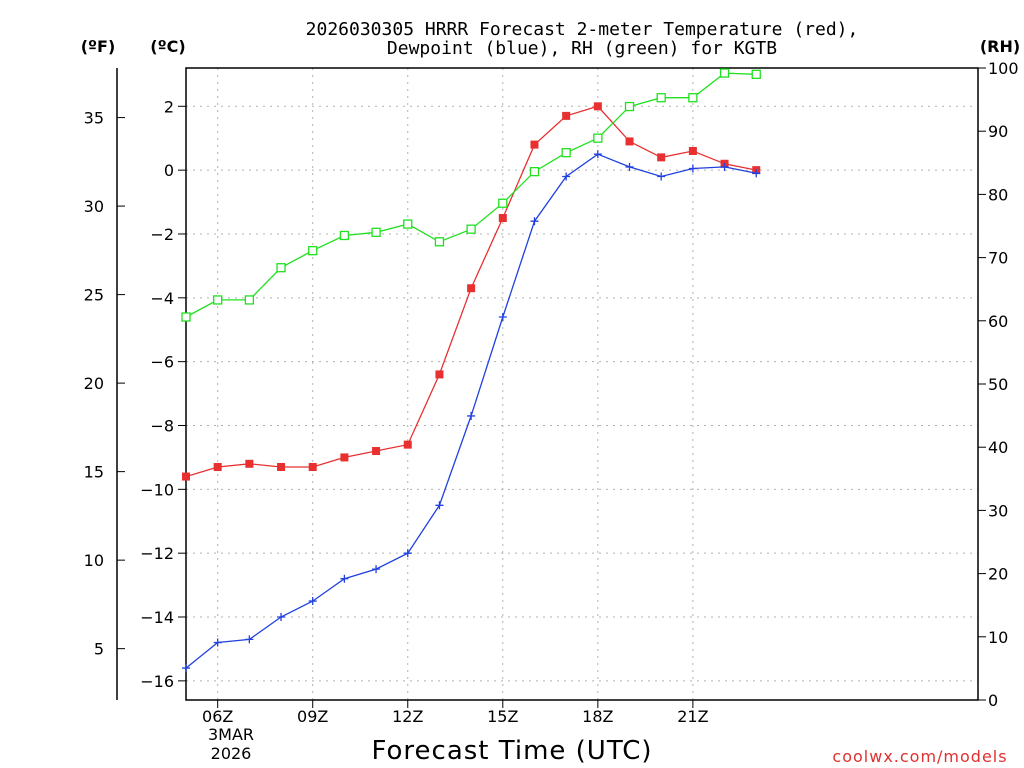  I want to click on time-tick-label: 06Z, so click(217, 716).